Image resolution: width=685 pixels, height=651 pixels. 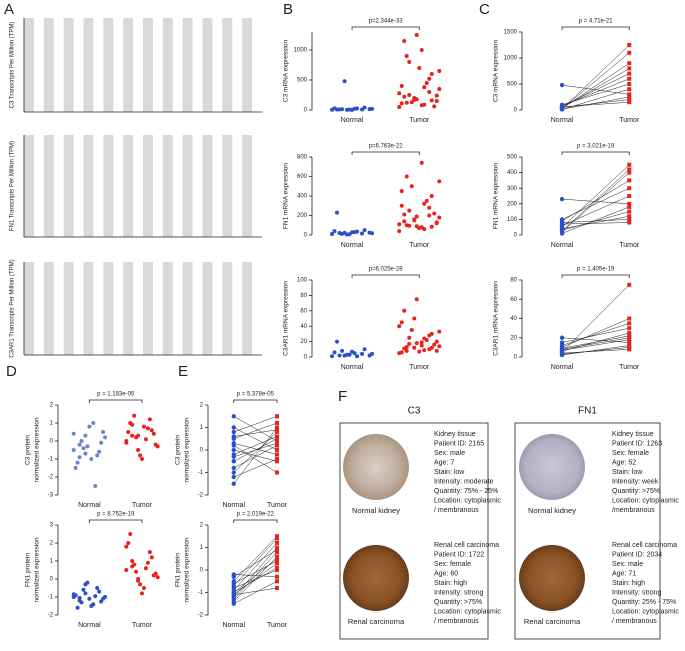 What do you see at coordinates (628, 583) in the screenshot?
I see `info-line: Stain: high` at bounding box center [628, 583].